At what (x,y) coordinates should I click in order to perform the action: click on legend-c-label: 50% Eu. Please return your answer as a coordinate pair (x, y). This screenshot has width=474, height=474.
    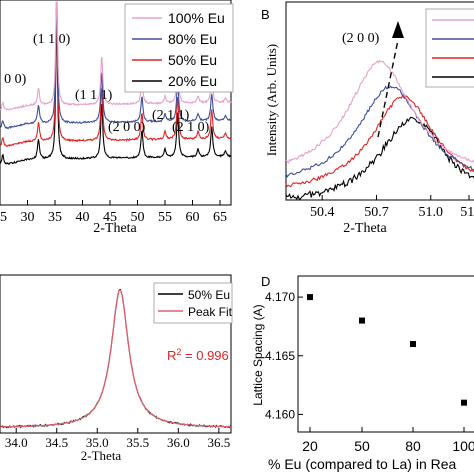
    Looking at the image, I should click on (209, 295).